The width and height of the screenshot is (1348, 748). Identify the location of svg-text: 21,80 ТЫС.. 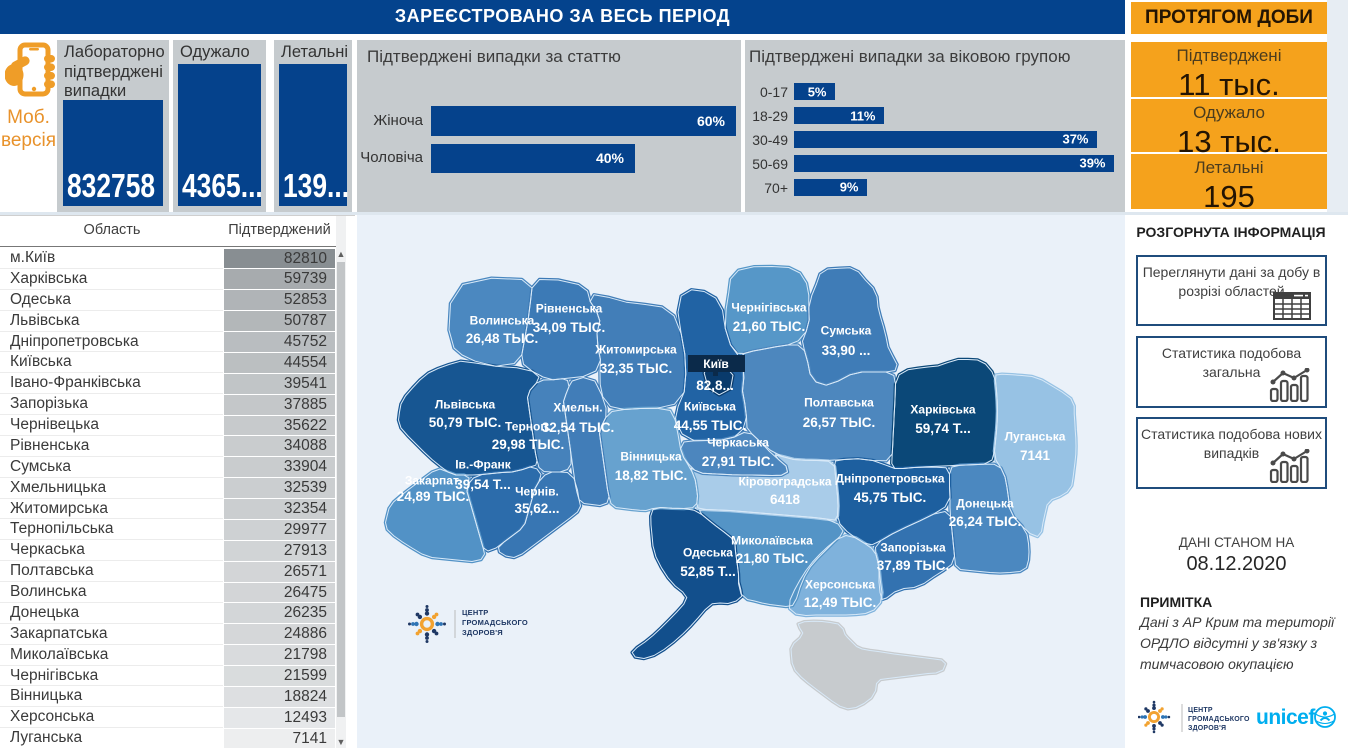
(772, 558).